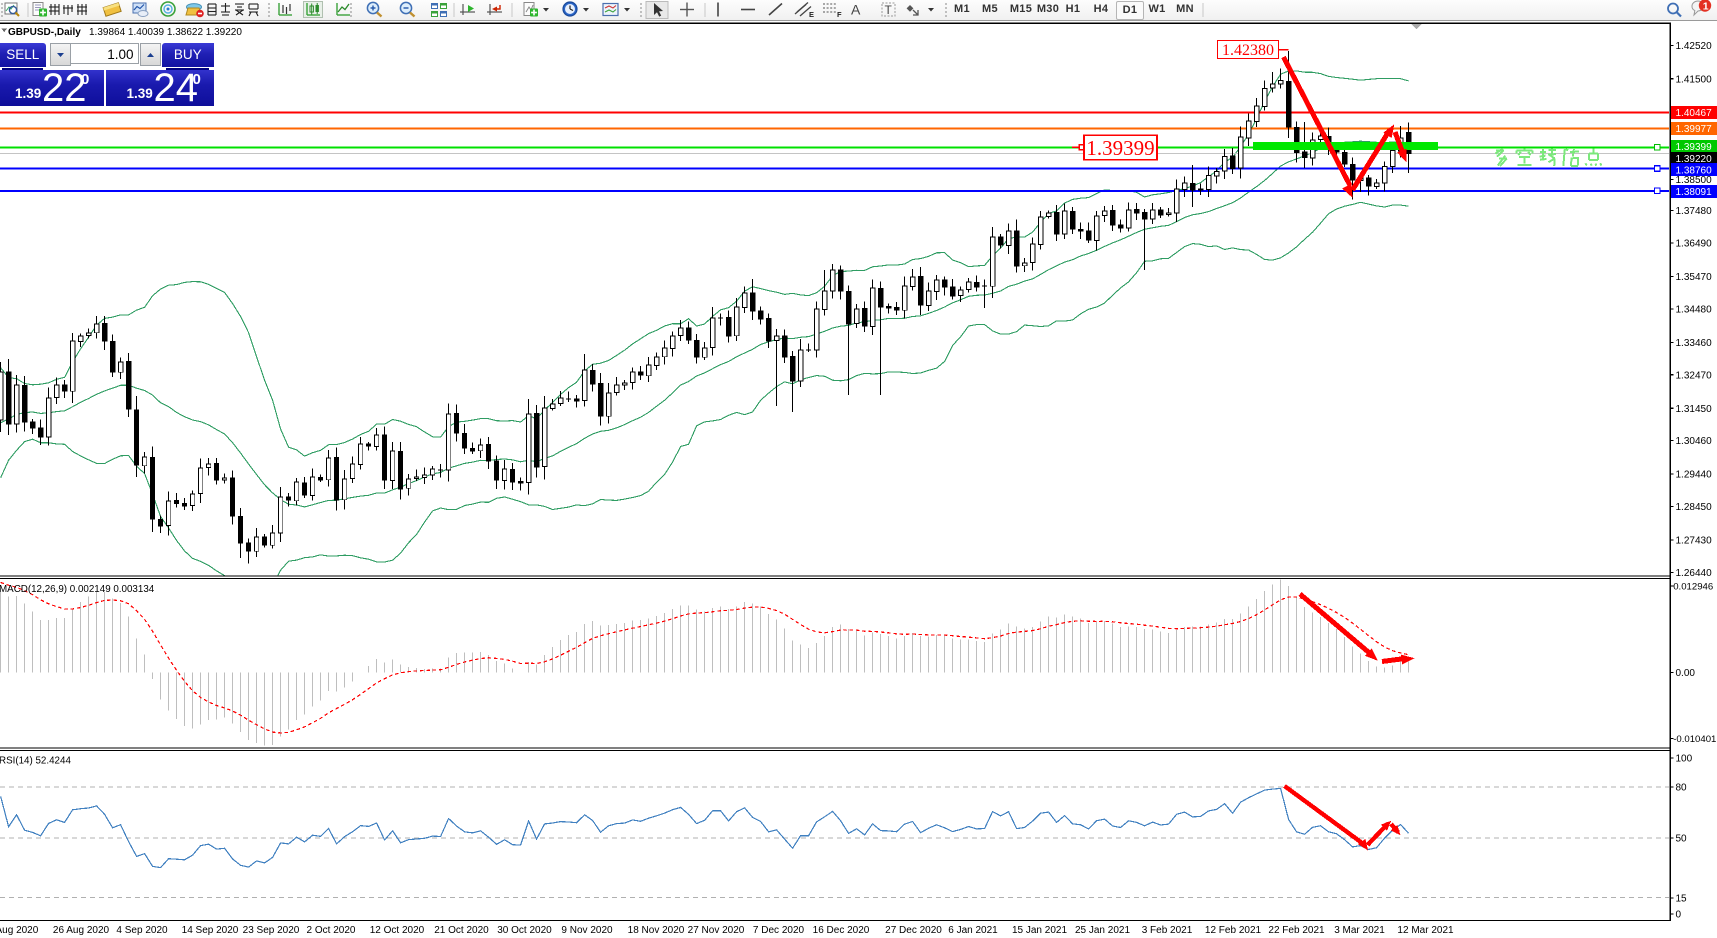 The width and height of the screenshot is (1717, 938). Describe the element at coordinates (1102, 930) in the screenshot. I see `svg-text: 25 Jan 2021` at that location.